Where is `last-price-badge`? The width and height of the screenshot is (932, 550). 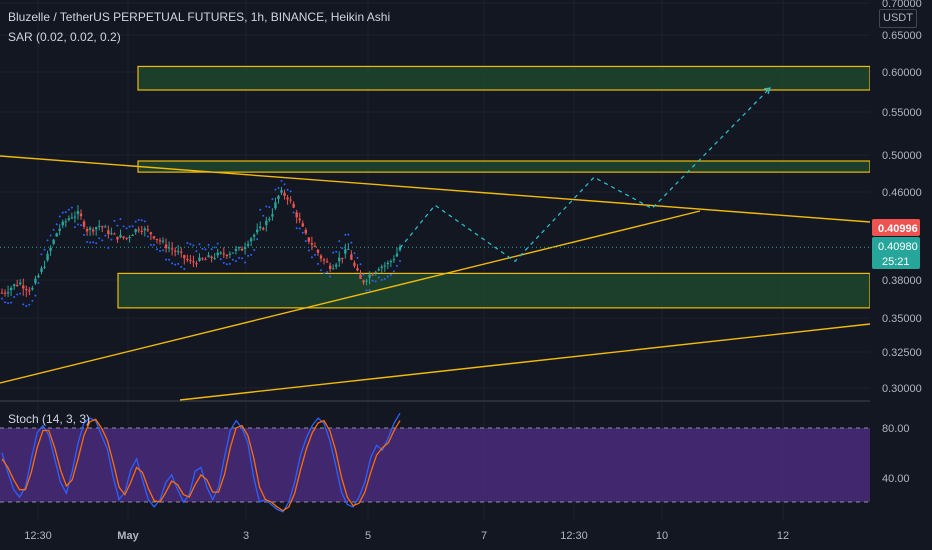
last-price-badge is located at coordinates (896, 227).